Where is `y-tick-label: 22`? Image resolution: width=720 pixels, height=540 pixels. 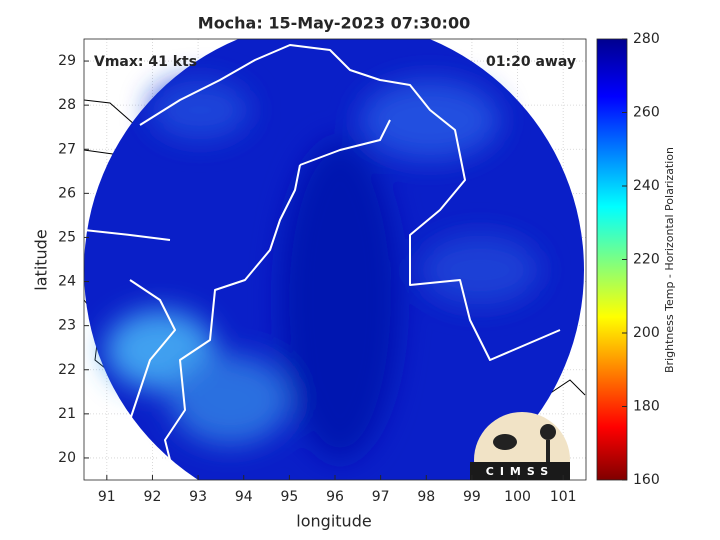
y-tick-label: 22 is located at coordinates (67, 370).